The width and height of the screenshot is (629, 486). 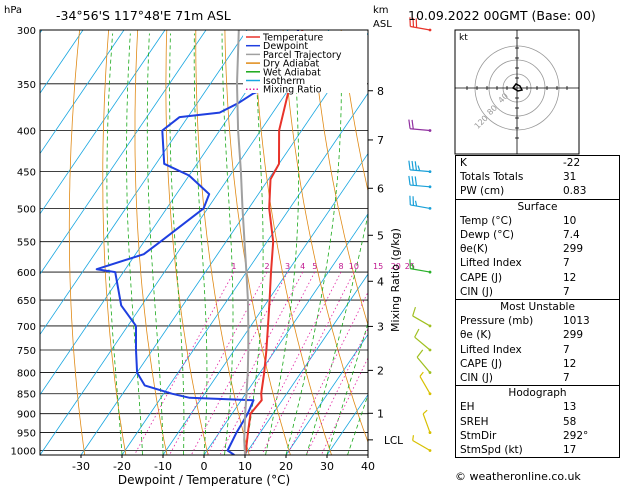 I want to click on x-tick-label: 20, so click(x=286, y=466).